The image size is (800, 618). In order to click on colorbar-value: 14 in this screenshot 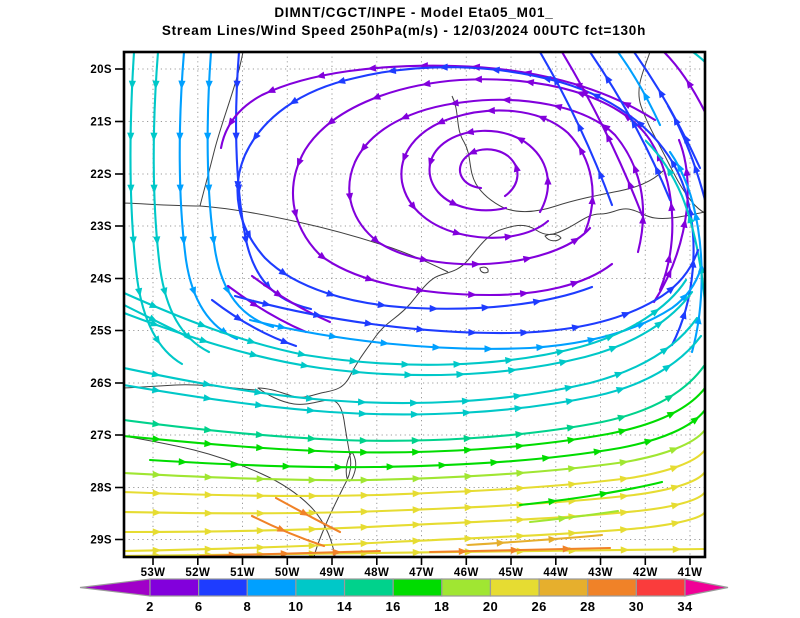, I will do `click(345, 606)`.